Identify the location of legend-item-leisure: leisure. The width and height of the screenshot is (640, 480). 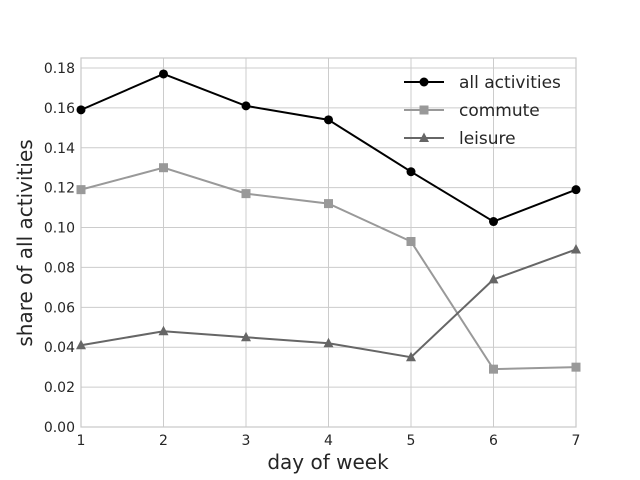
(460, 139).